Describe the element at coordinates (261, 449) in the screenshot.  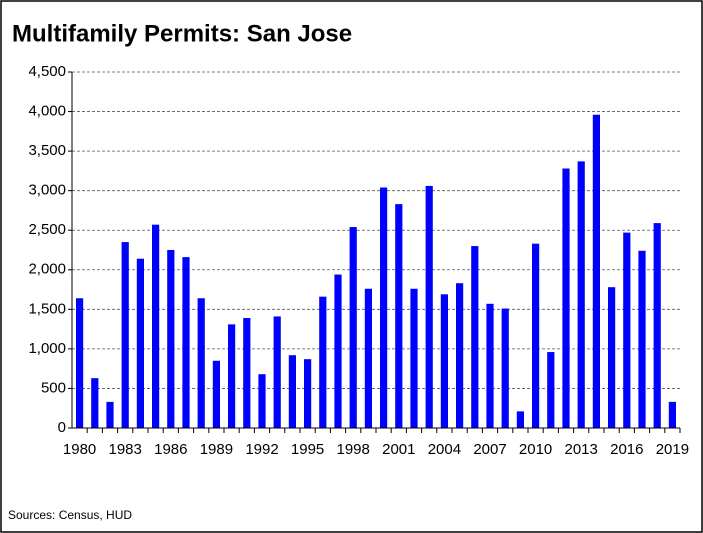
I see `x-tick-label: 1992` at that location.